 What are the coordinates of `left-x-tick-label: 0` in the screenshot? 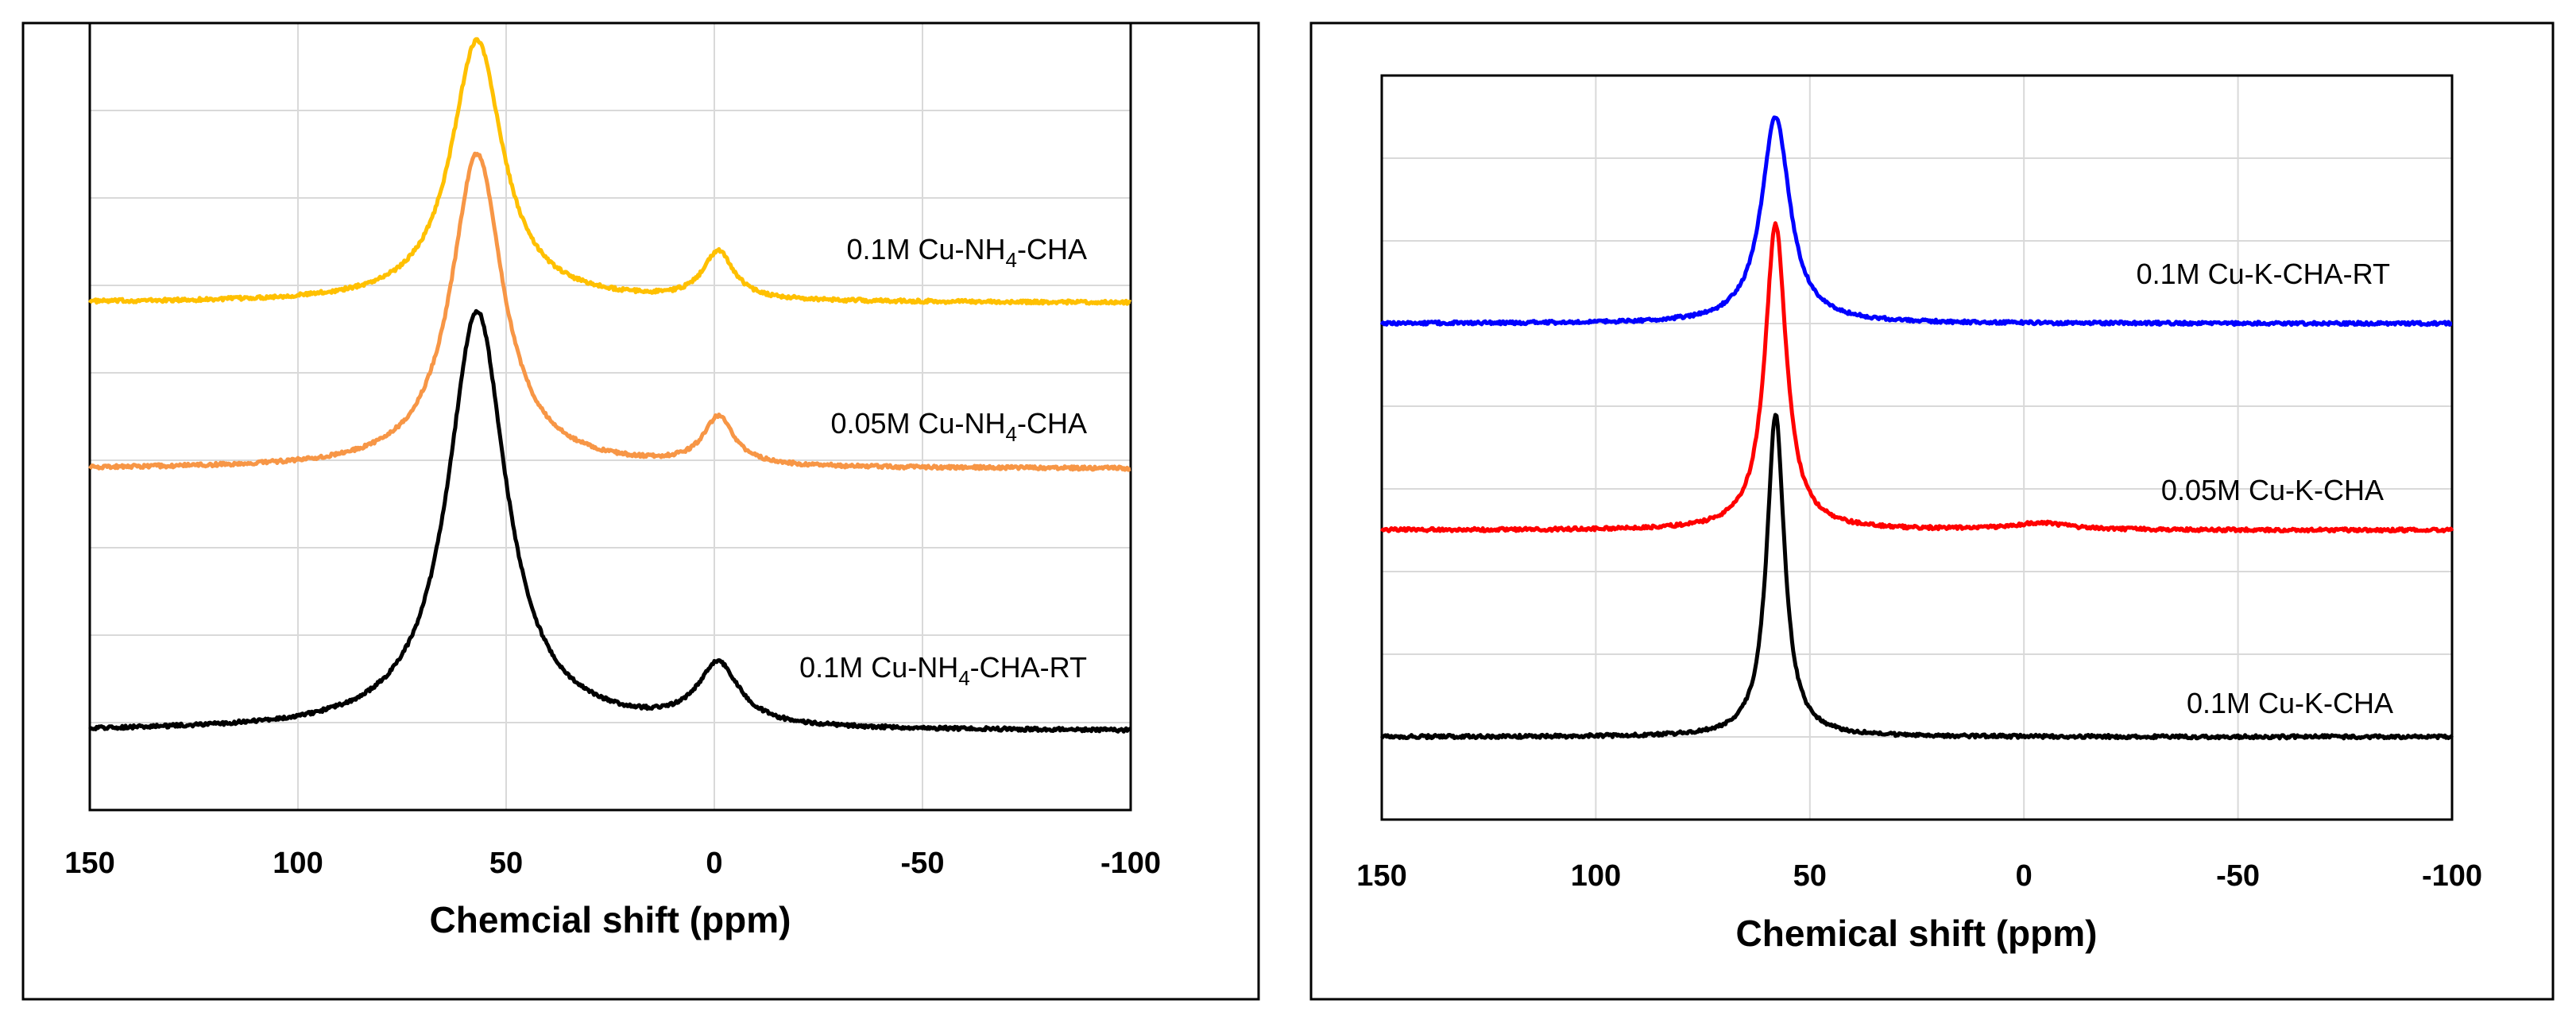 It's located at (714, 864).